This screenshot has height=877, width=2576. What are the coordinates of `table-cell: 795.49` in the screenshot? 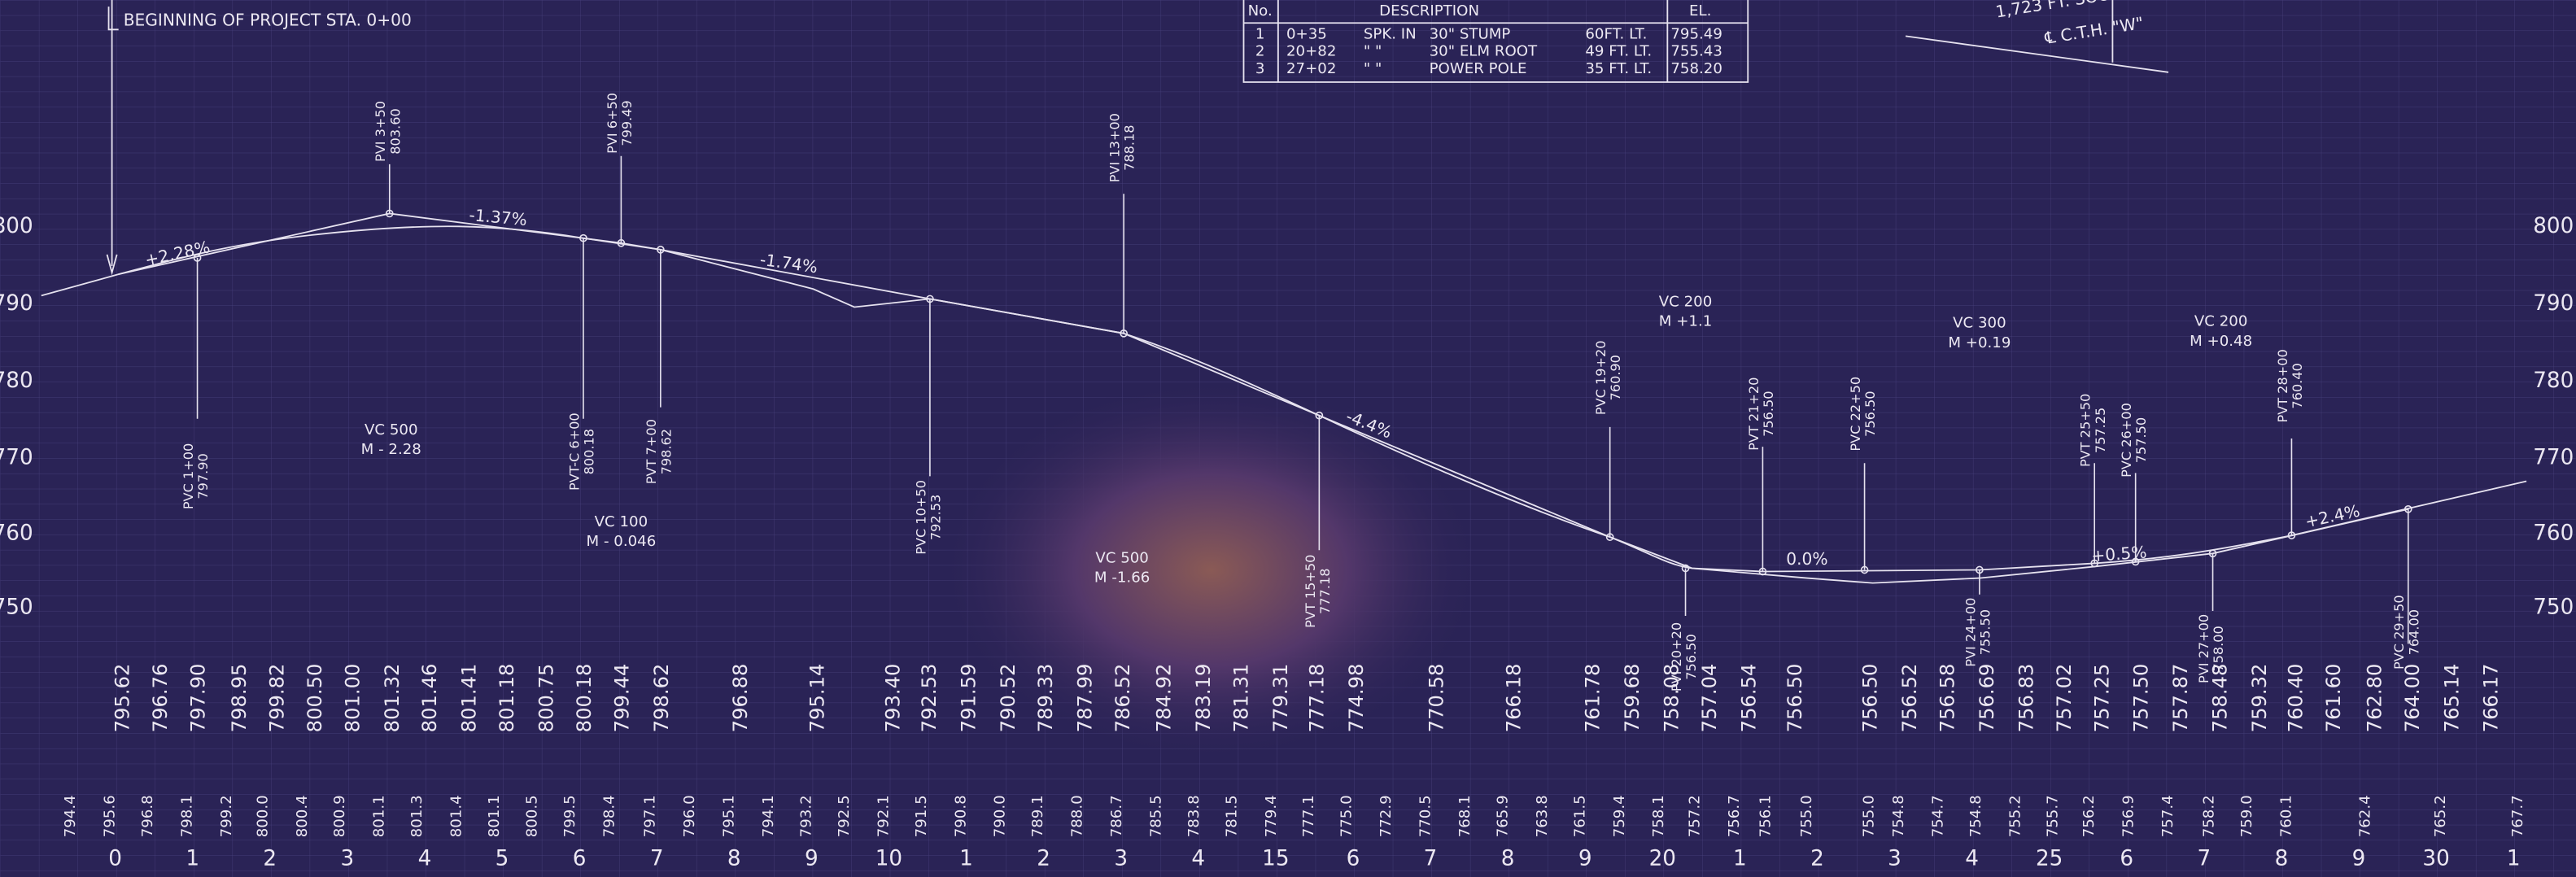 It's located at (1696, 33).